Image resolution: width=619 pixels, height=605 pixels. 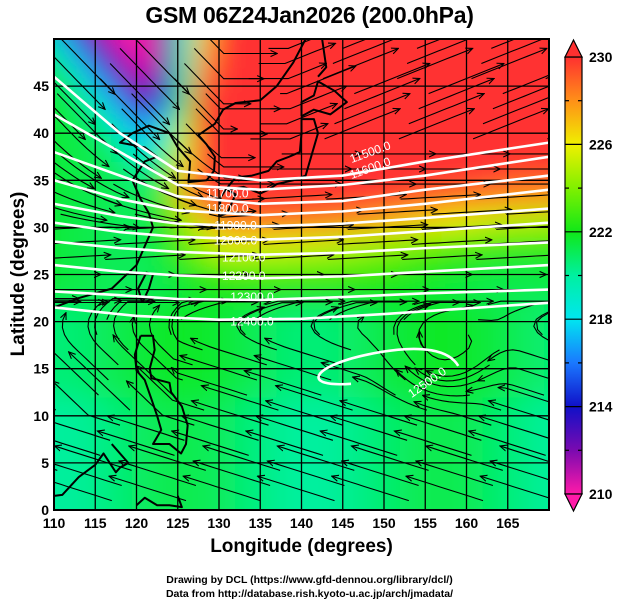 What do you see at coordinates (281, 523) in the screenshot?
I see `x-tick-labels: 110 115 120 125 130 135 140 145 150 155 160 165` at bounding box center [281, 523].